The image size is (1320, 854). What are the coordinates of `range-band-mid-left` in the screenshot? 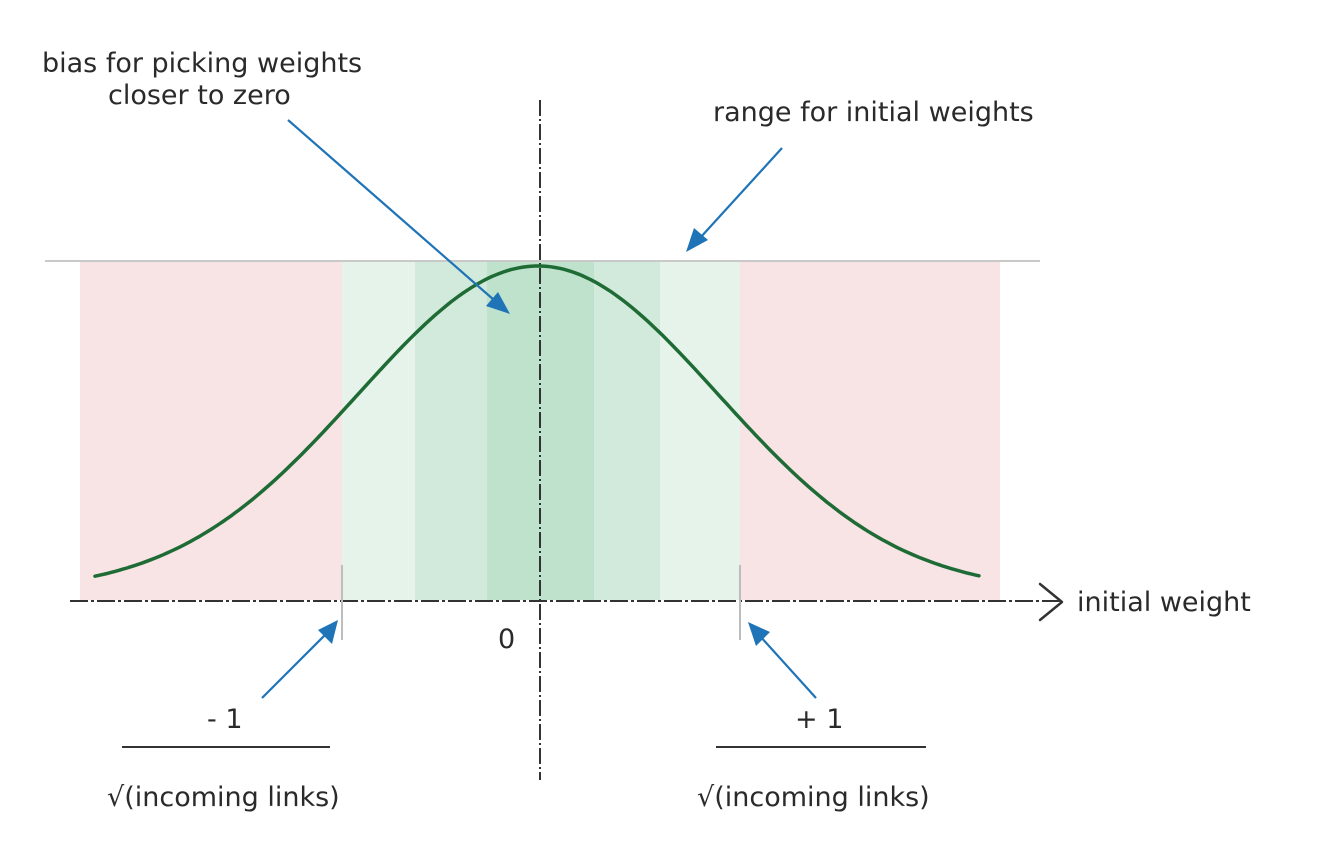 It's located at (451, 431).